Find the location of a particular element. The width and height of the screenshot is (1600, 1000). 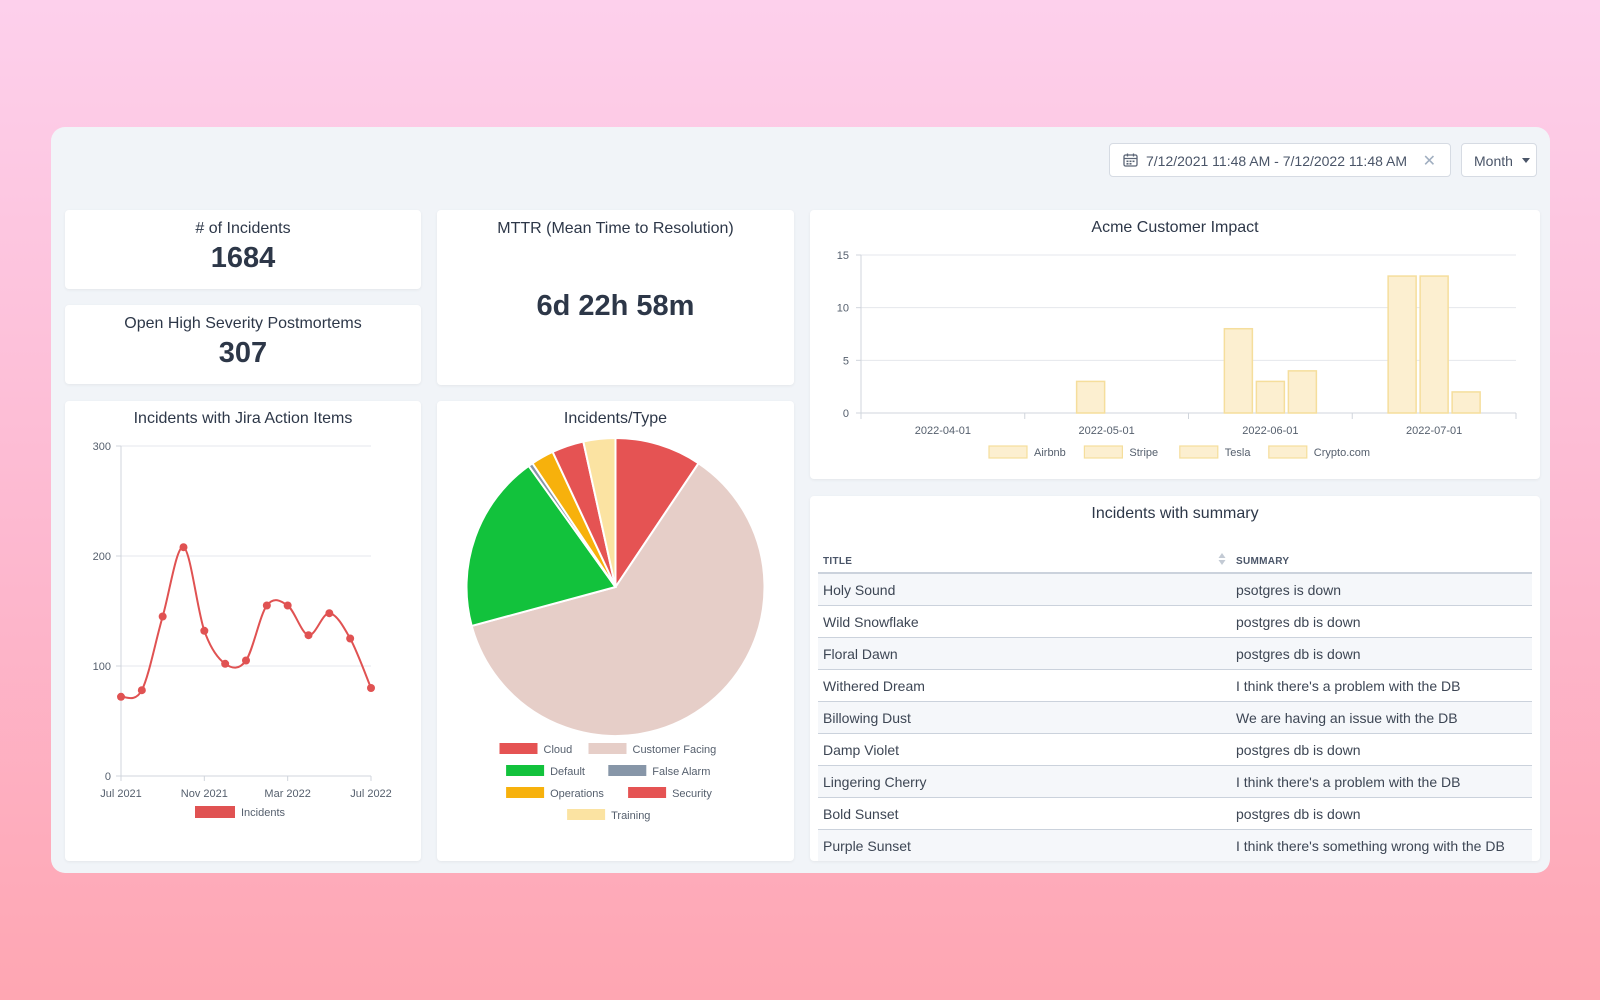

cell-title: Wild Snowflake is located at coordinates (871, 622).